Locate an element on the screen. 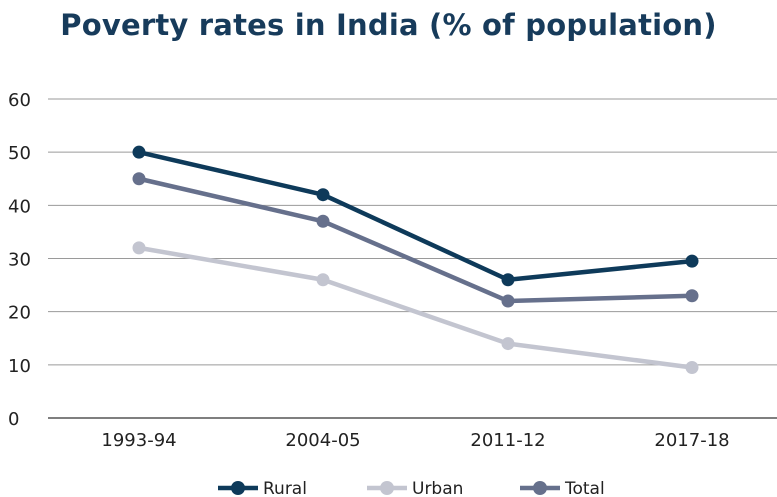 The height and width of the screenshot is (497, 777). y-tick-label: 10 is located at coordinates (19, 366).